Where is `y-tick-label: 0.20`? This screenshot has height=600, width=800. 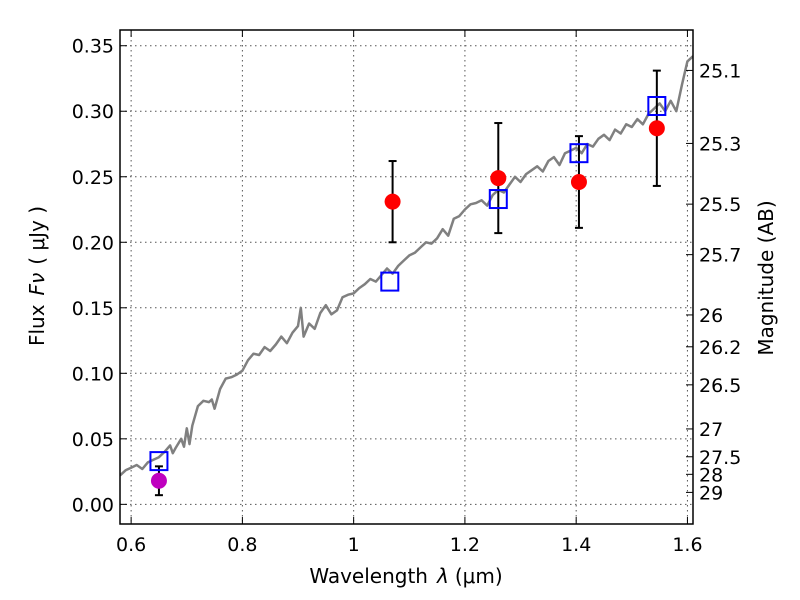 y-tick-label: 0.20 is located at coordinates (93, 243).